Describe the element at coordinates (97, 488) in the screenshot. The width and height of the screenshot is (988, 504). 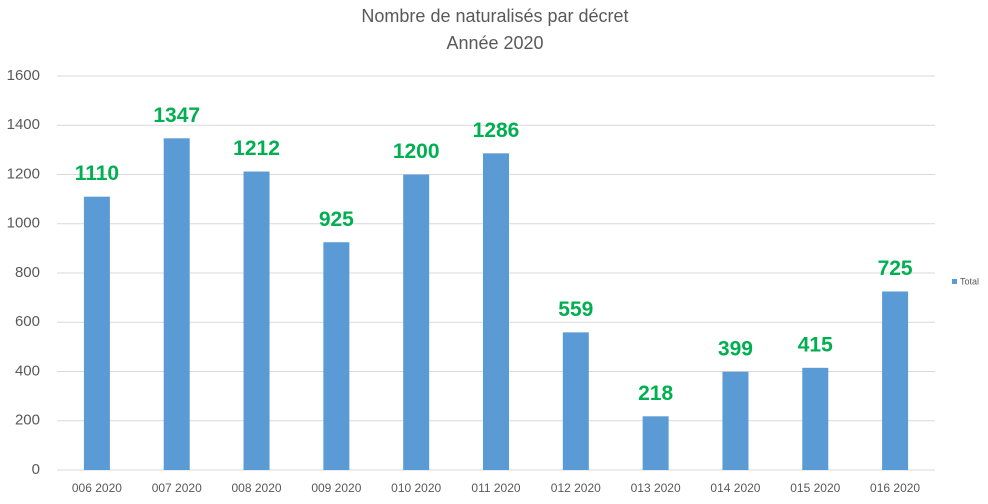
I see `x-tick-label: 006 2020` at that location.